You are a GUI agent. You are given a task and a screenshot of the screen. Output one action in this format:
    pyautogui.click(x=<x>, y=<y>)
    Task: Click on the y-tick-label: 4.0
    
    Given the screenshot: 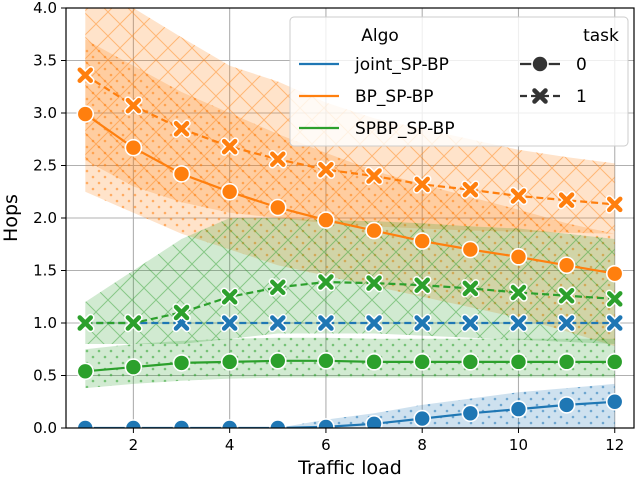 What is the action you would take?
    pyautogui.click(x=45, y=8)
    